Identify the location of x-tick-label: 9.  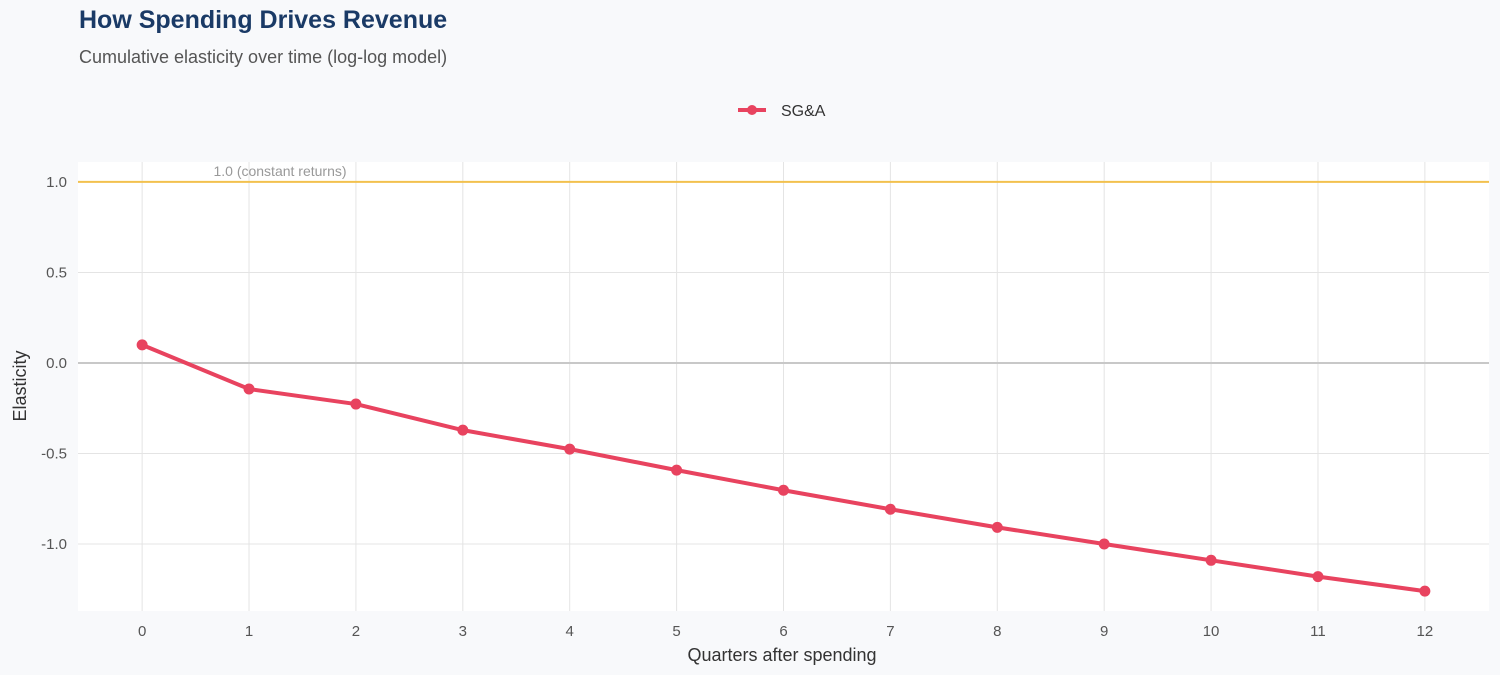
(1104, 631).